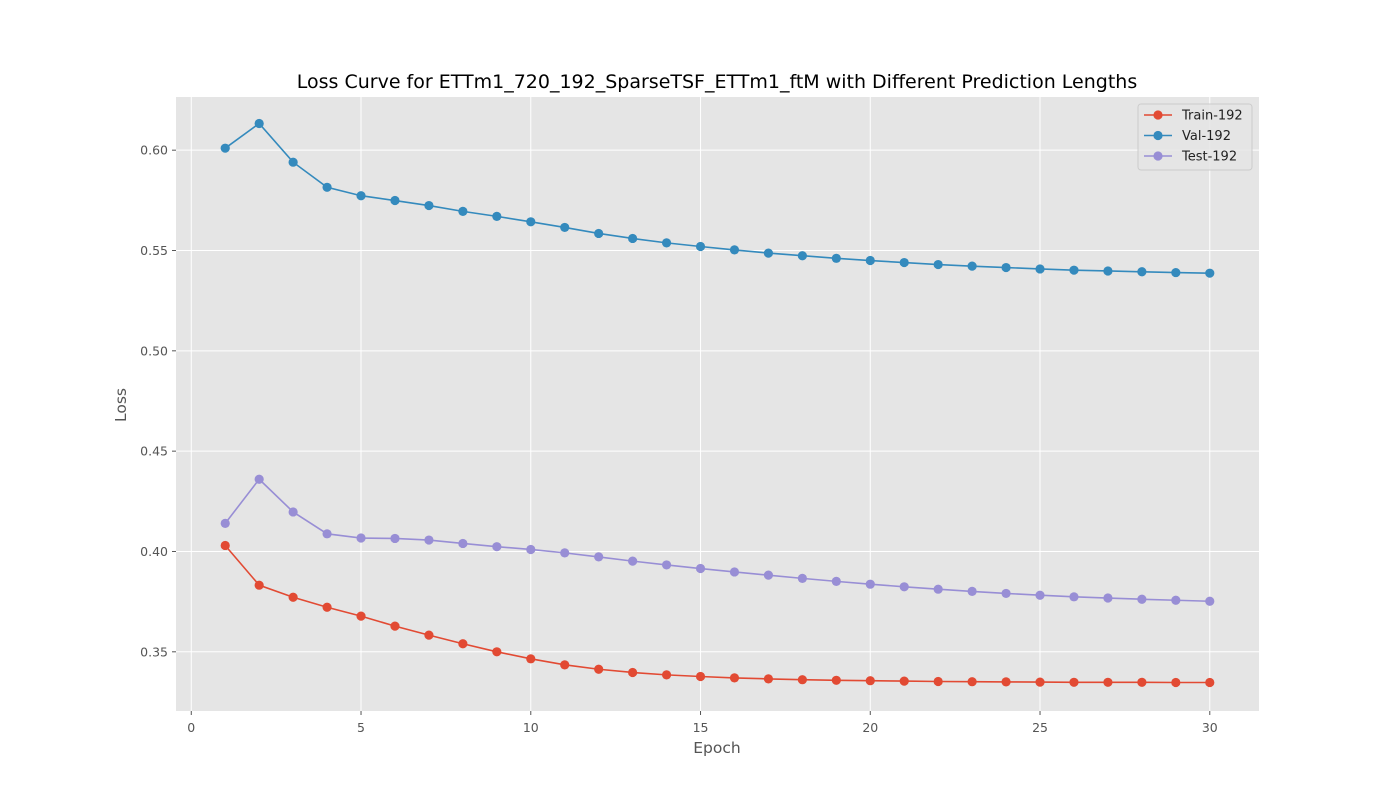 The image size is (1400, 800). Describe the element at coordinates (716, 748) in the screenshot. I see `x-axis-label: Epoch` at that location.